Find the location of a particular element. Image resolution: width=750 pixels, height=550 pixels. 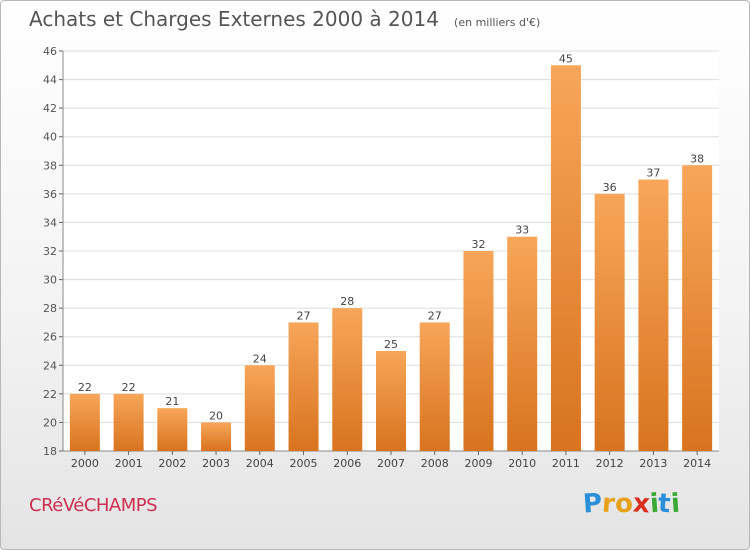

x-tick-label: 2001 is located at coordinates (129, 463).